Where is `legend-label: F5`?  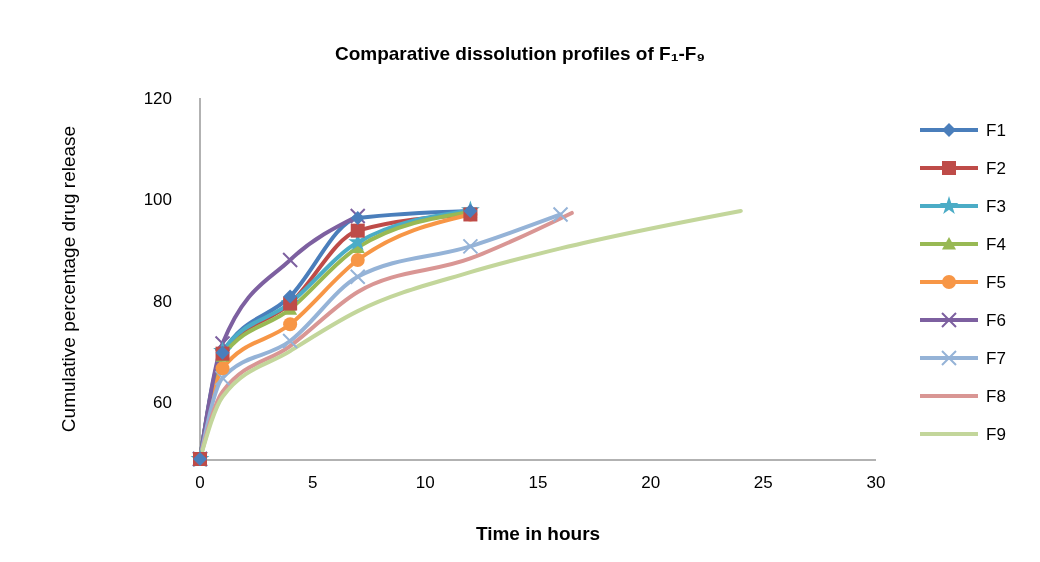 legend-label: F5 is located at coordinates (996, 282).